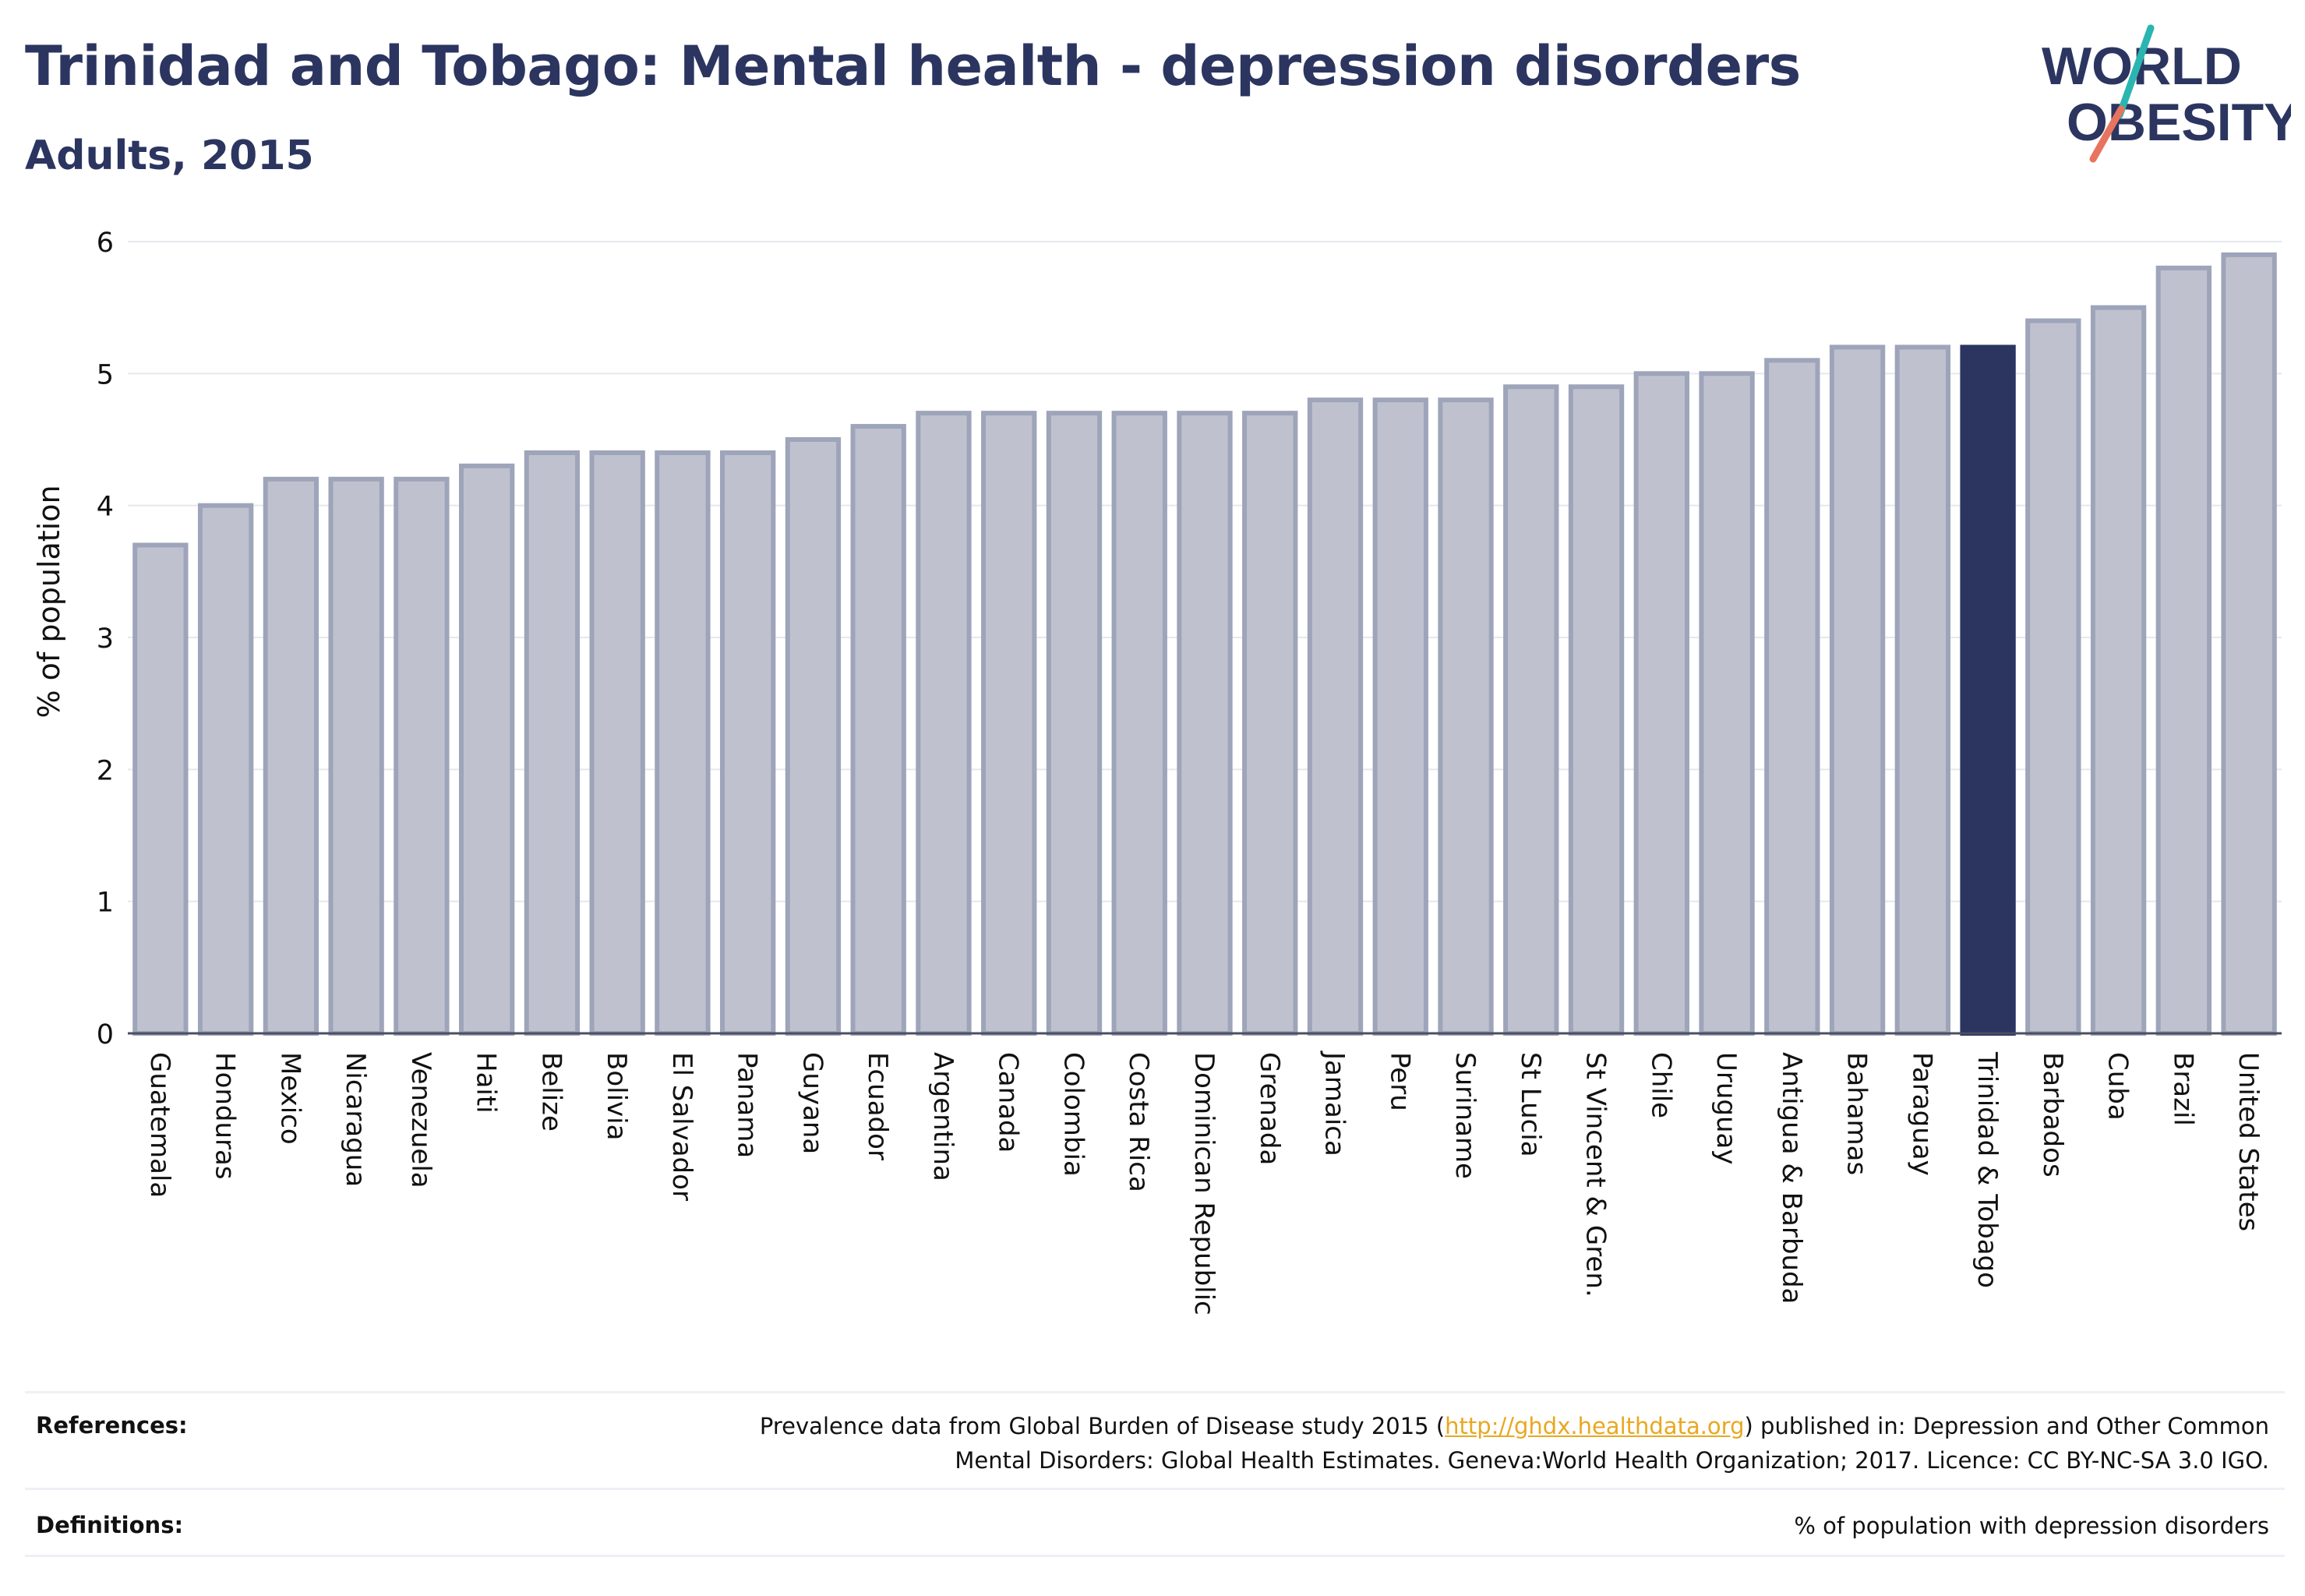  Describe the element at coordinates (49, 601) in the screenshot. I see `y-axis-title: % of population` at that location.